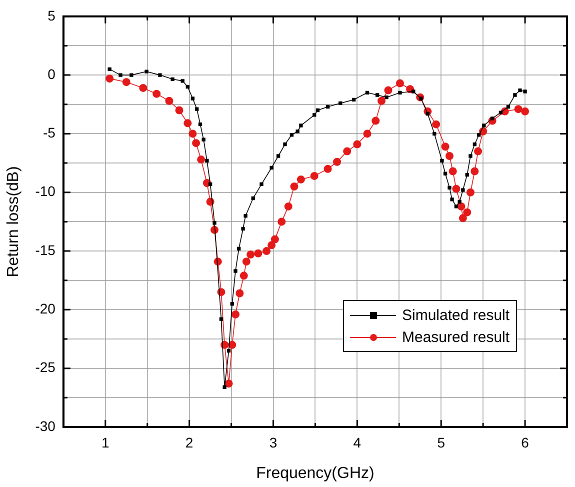 The height and width of the screenshot is (487, 575). What do you see at coordinates (456, 337) in the screenshot?
I see `legend-label: Measured result` at bounding box center [456, 337].